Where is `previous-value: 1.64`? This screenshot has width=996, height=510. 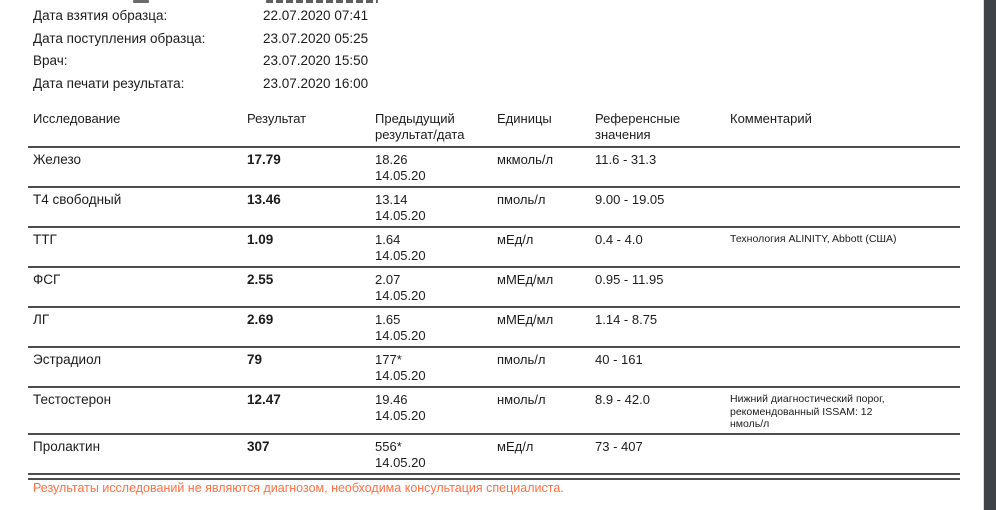
previous-value: 1.64 is located at coordinates (388, 239).